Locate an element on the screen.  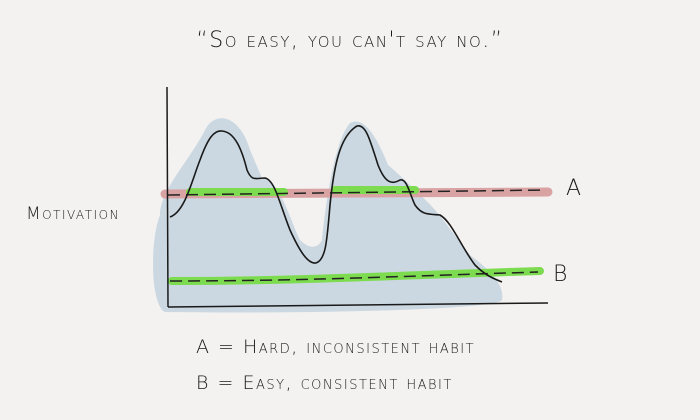
line-a-label: A is located at coordinates (574, 188).